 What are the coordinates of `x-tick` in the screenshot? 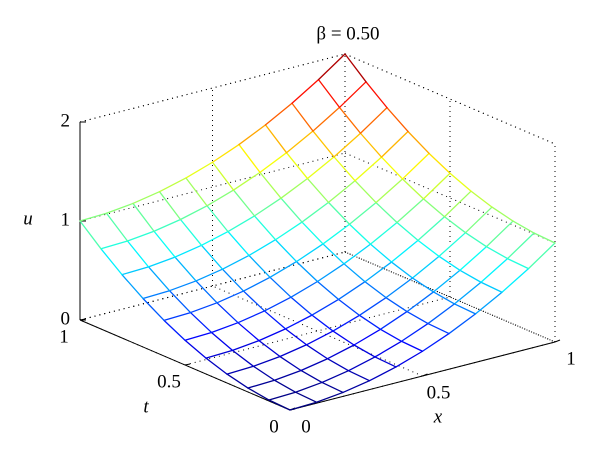 It's located at (425, 375).